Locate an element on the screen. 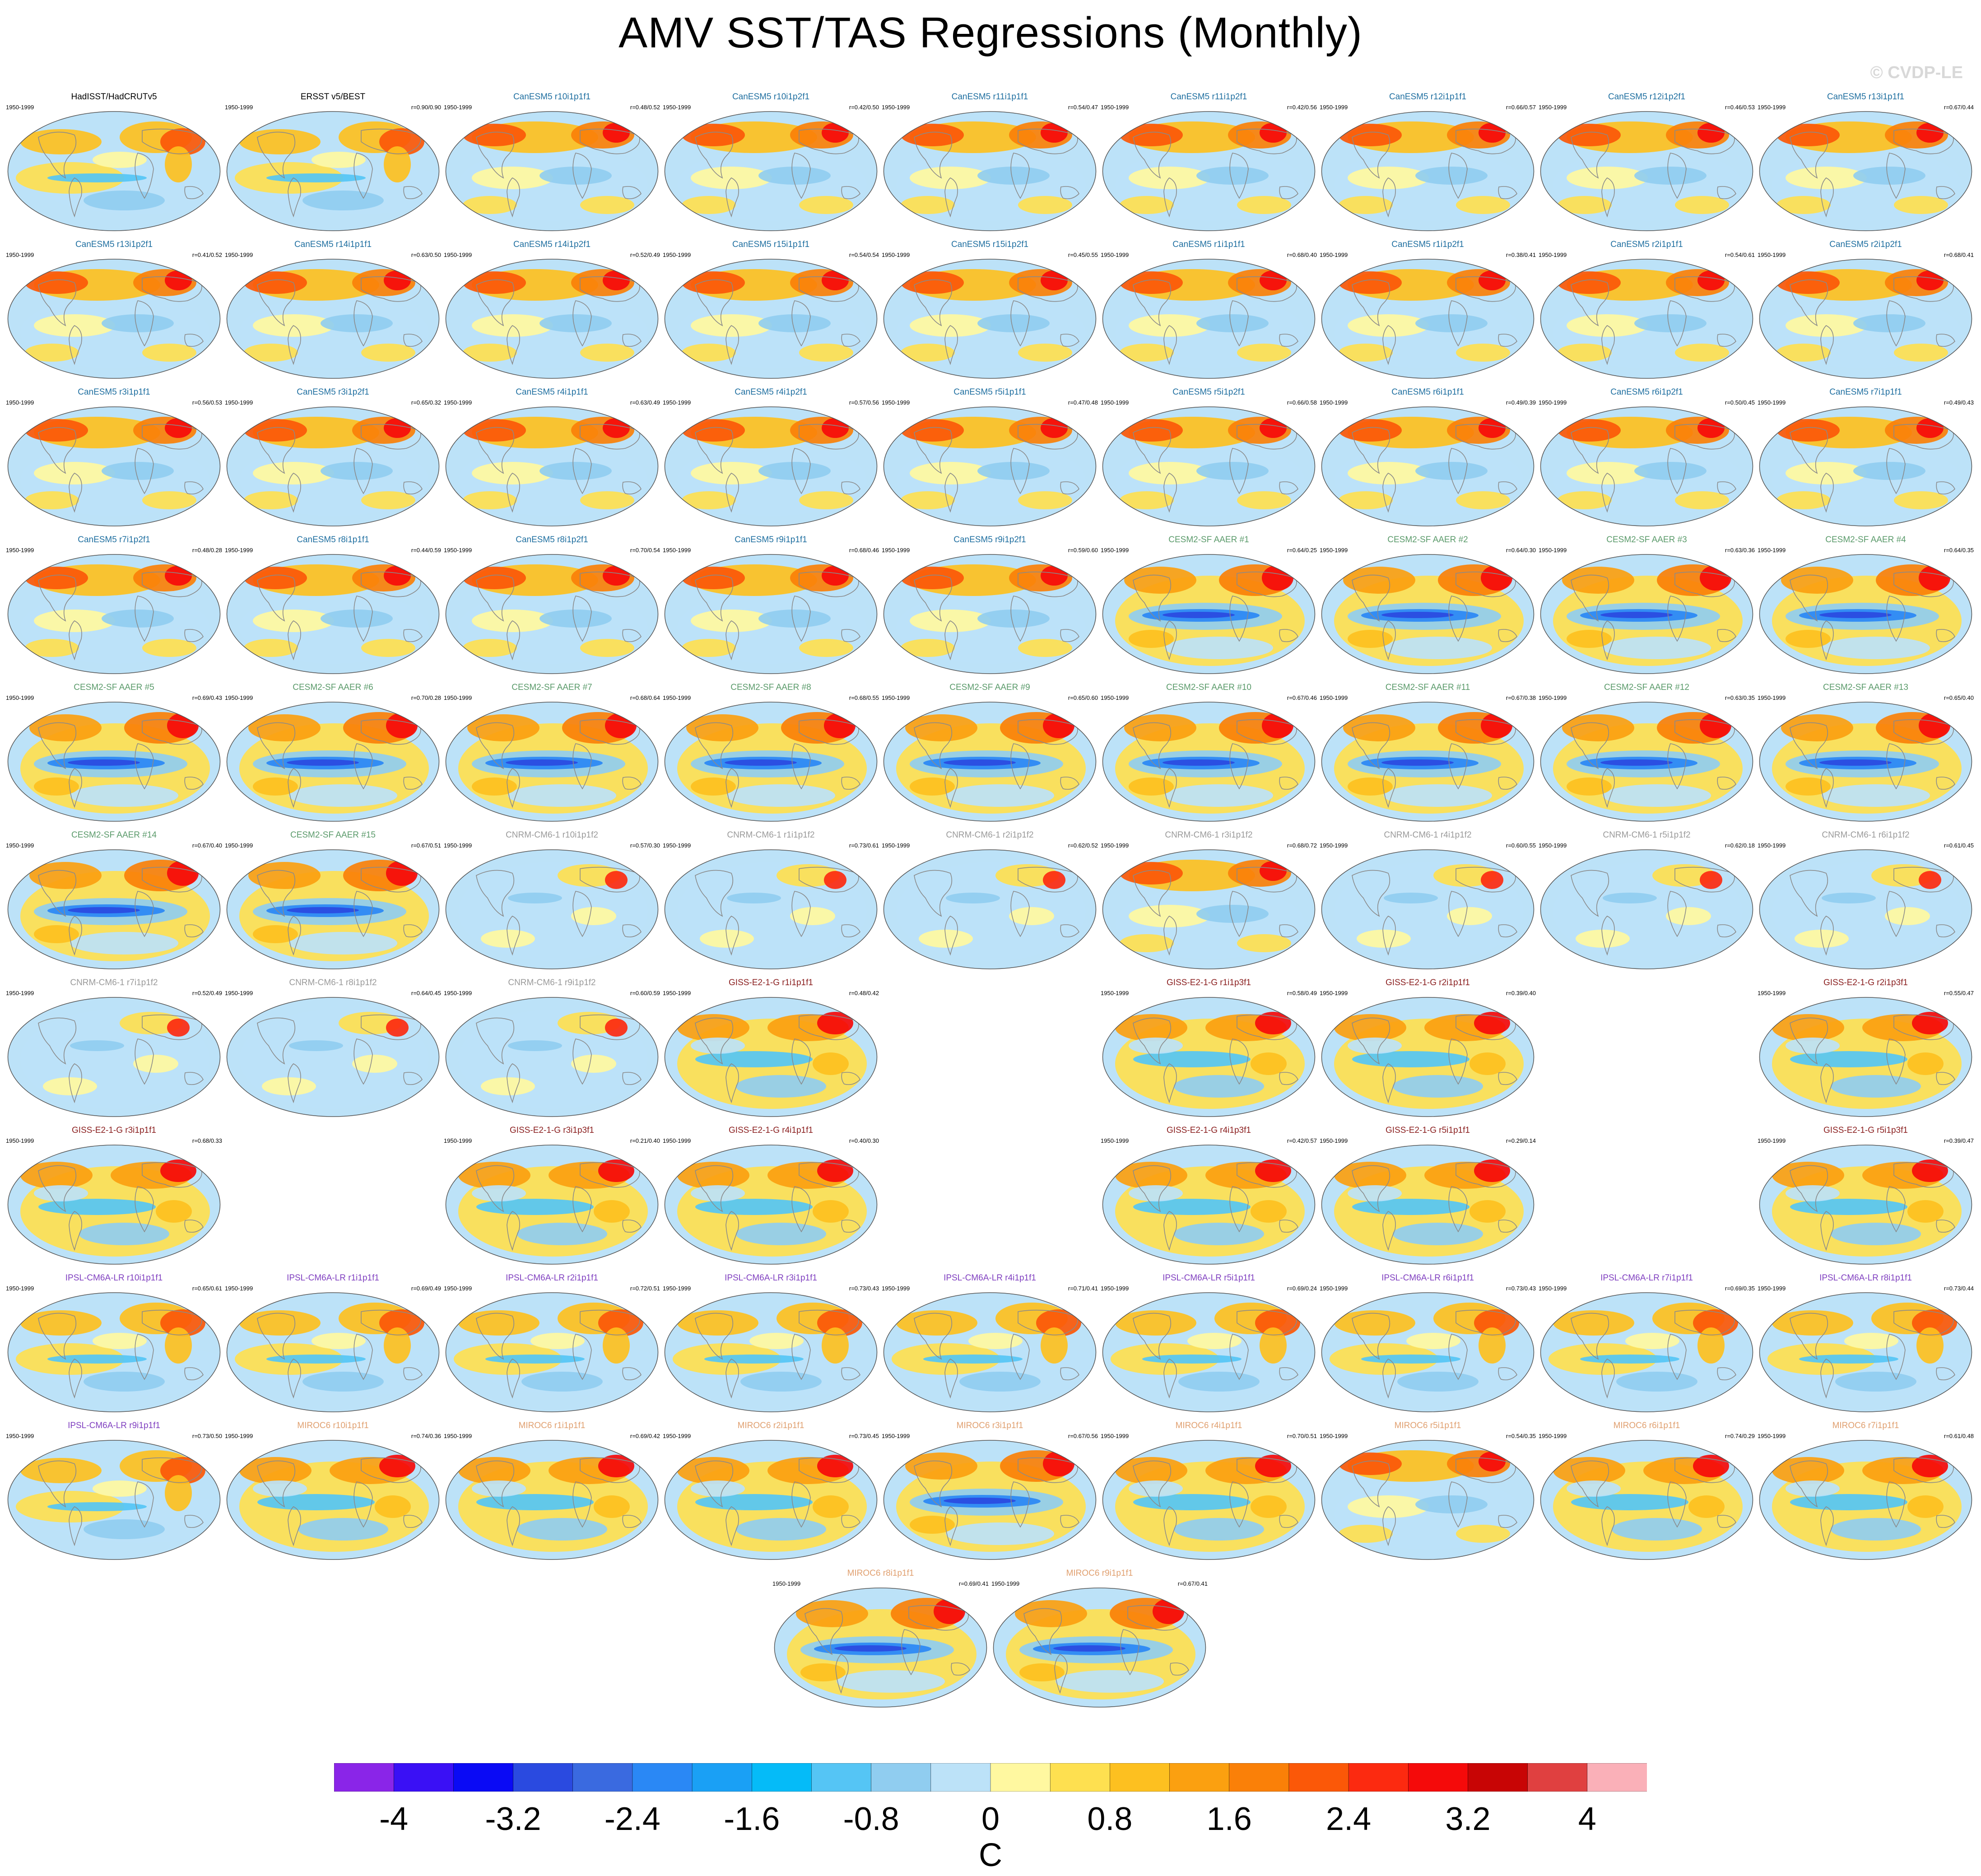 The height and width of the screenshot is (1876, 1981). colorbar-tick-label: -4 is located at coordinates (394, 1819).